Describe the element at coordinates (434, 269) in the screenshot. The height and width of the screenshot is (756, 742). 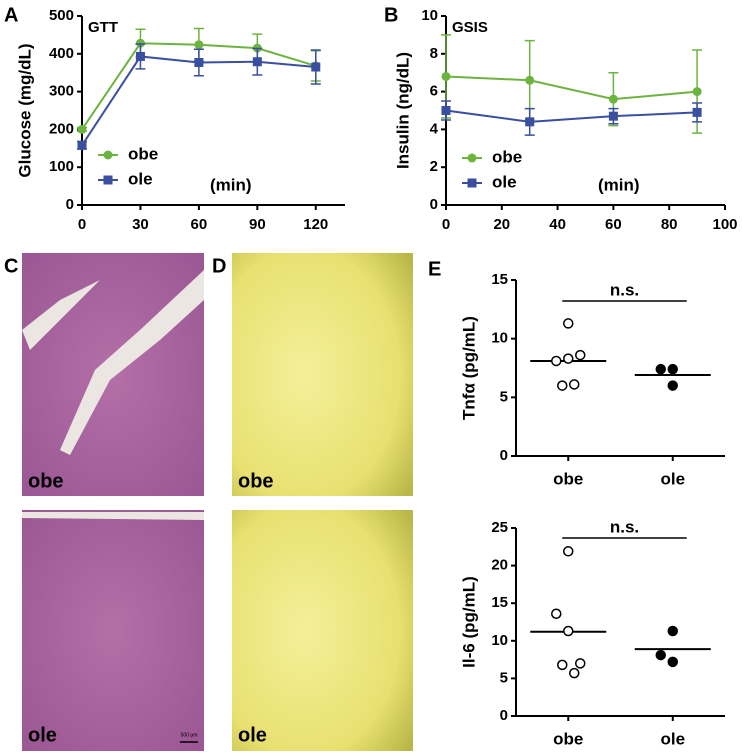
I see `panel-letter: E` at that location.